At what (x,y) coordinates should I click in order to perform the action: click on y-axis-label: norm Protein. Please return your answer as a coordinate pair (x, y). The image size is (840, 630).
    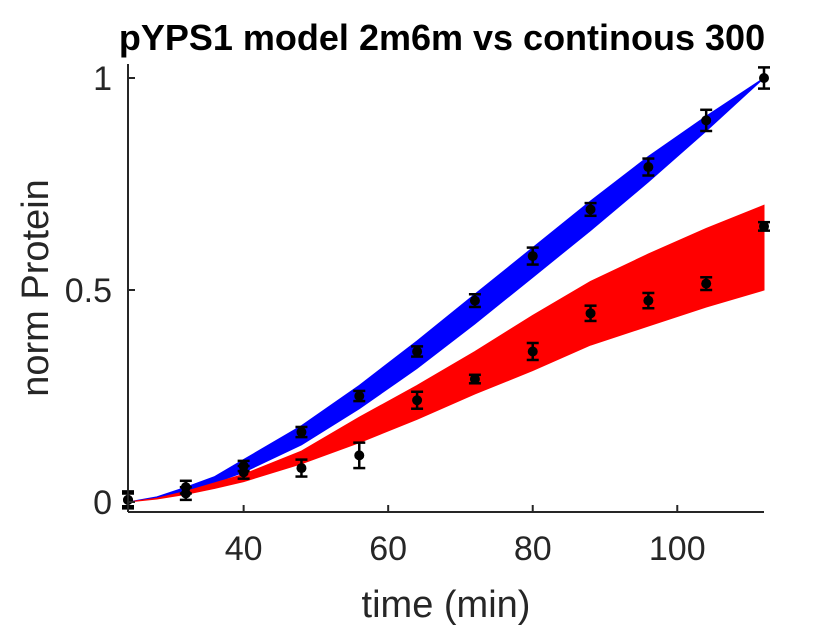
    Looking at the image, I should click on (36, 288).